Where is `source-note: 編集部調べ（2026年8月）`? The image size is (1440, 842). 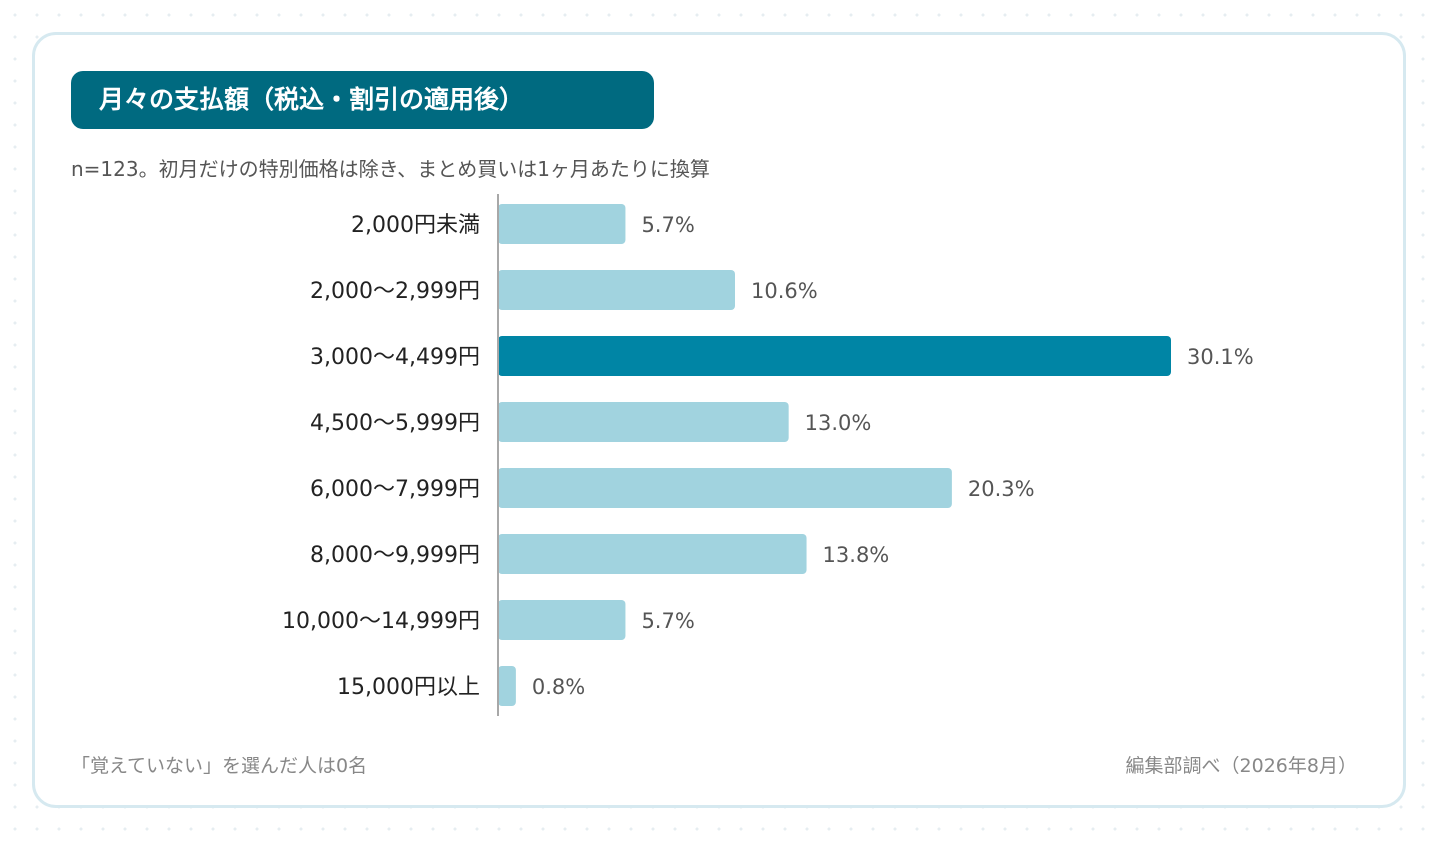
source-note: 編集部調べ（2026年8月） is located at coordinates (1241, 766).